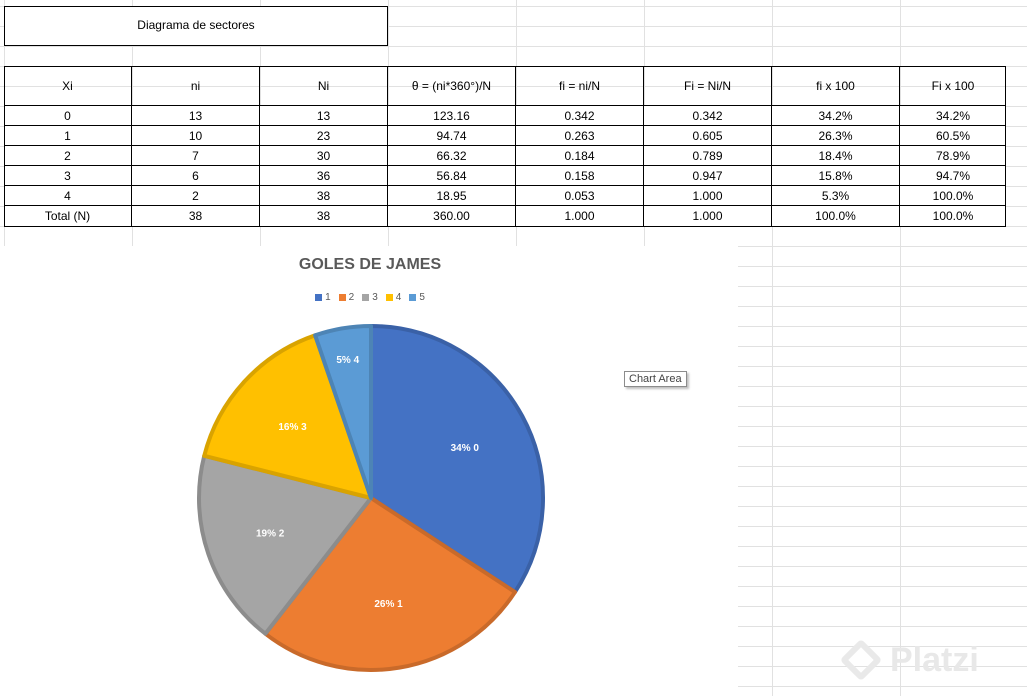 The height and width of the screenshot is (696, 1027). I want to click on legend-label: 3, so click(375, 297).